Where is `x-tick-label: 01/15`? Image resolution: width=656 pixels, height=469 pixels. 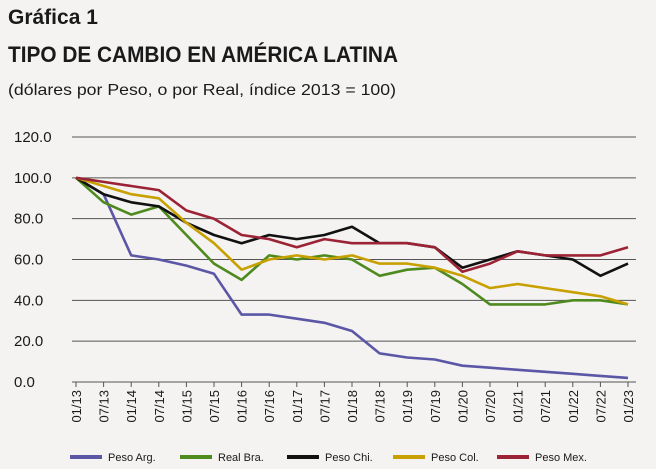
x-tick-label: 01/15 is located at coordinates (186, 406).